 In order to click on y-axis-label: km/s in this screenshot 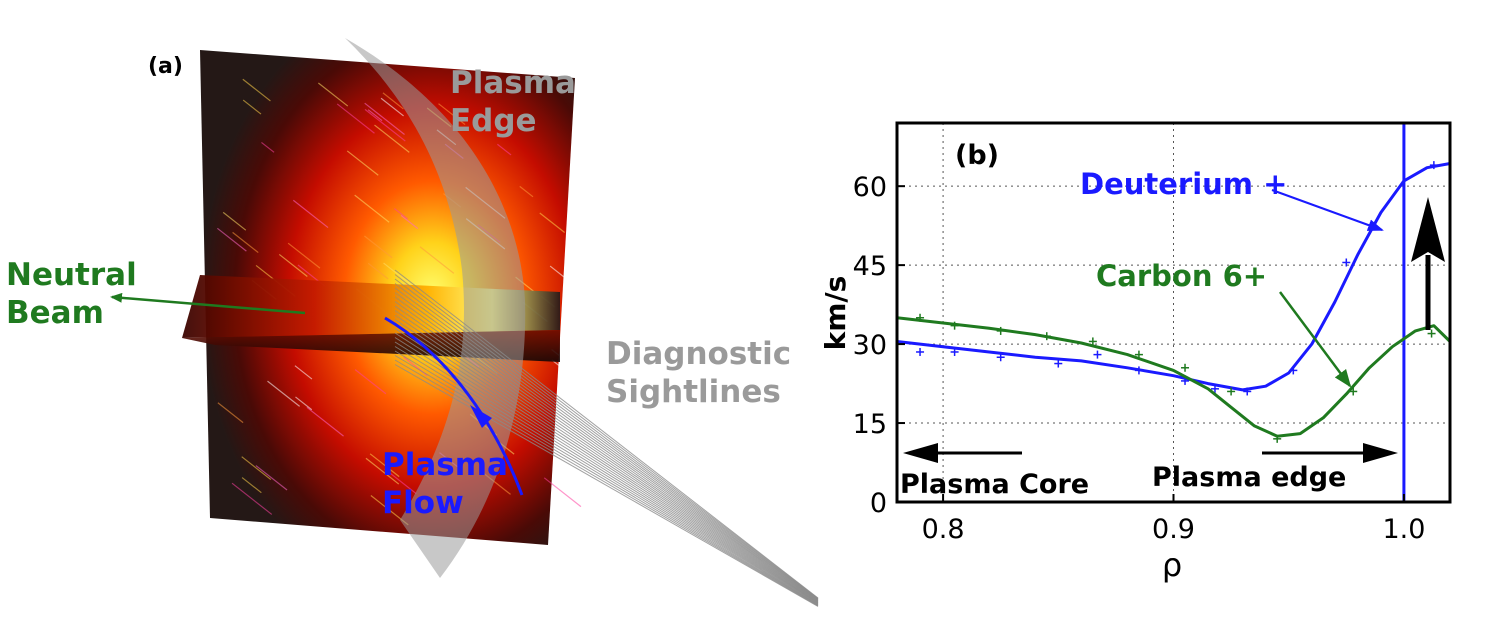, I will do `click(835, 313)`.